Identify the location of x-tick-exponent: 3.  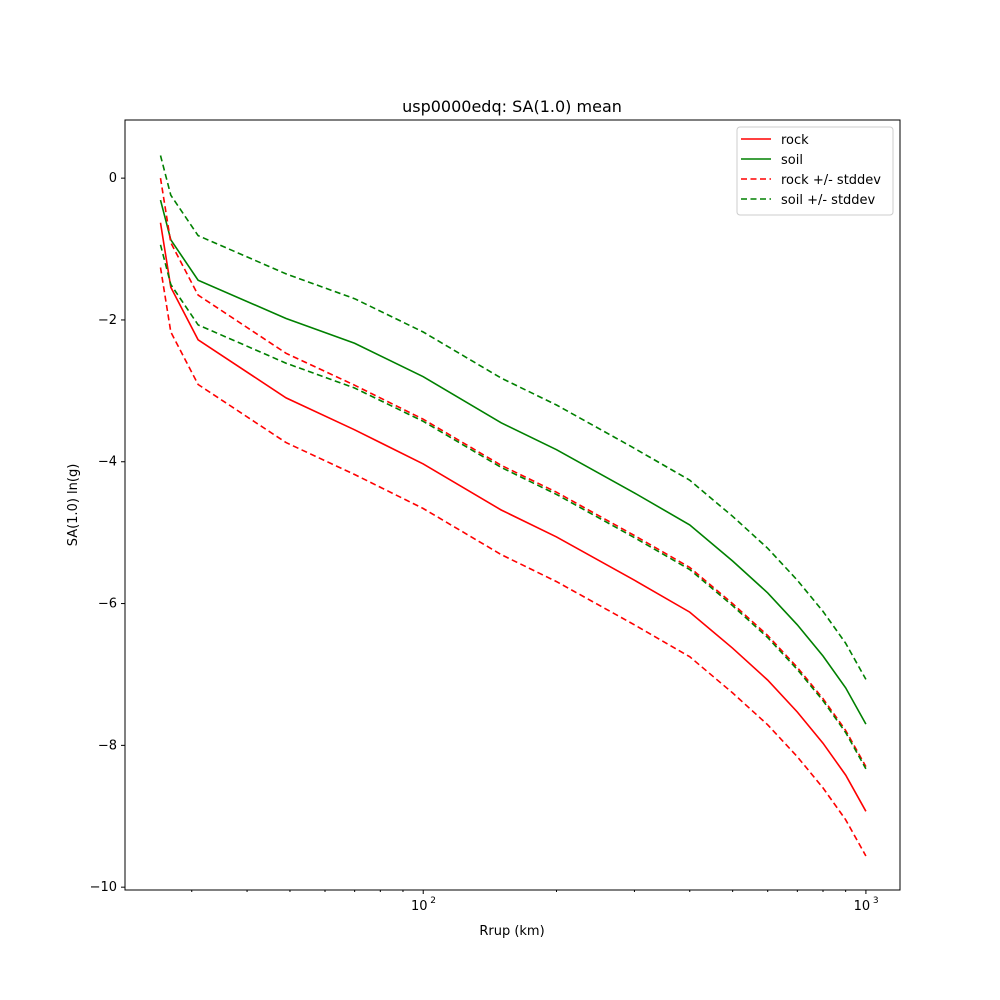
(876, 901).